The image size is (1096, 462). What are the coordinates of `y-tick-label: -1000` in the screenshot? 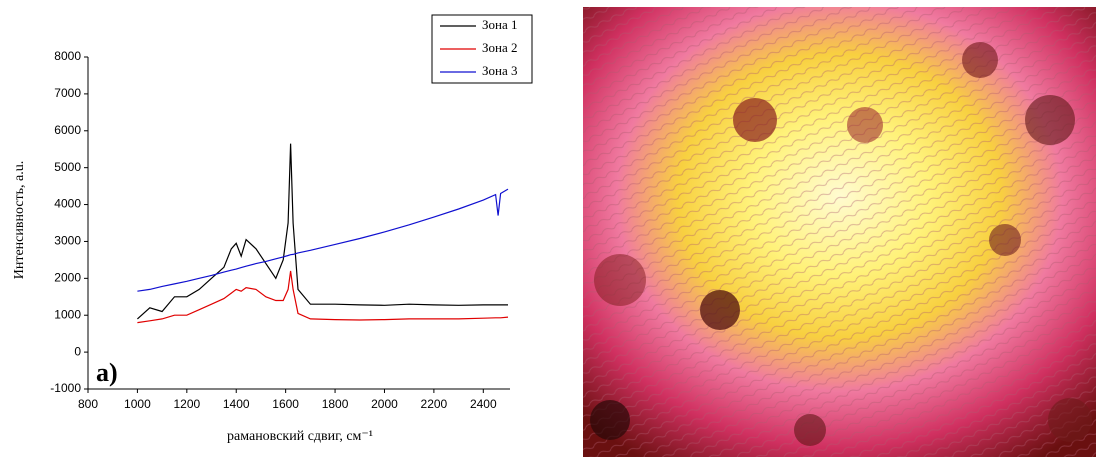 It's located at (65, 388).